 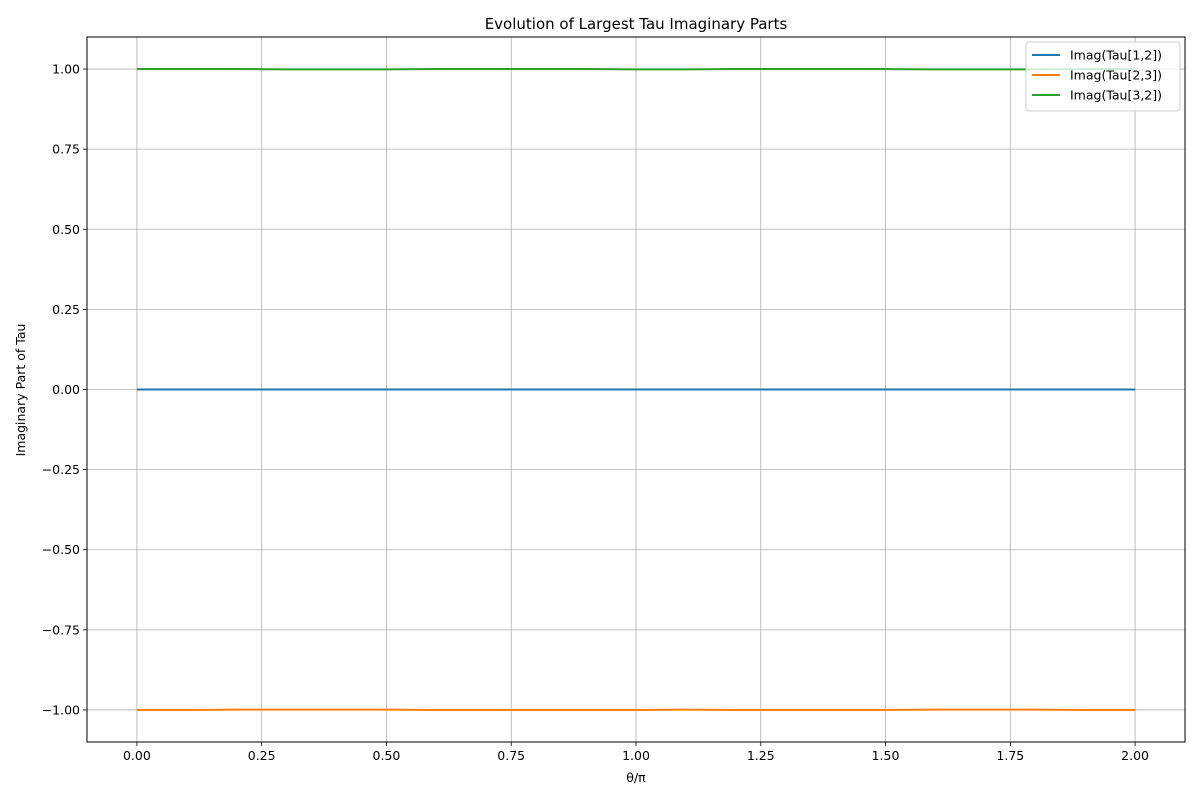 What do you see at coordinates (1116, 95) in the screenshot?
I see `legend-entry-label: Imag(Tau[3,2])` at bounding box center [1116, 95].